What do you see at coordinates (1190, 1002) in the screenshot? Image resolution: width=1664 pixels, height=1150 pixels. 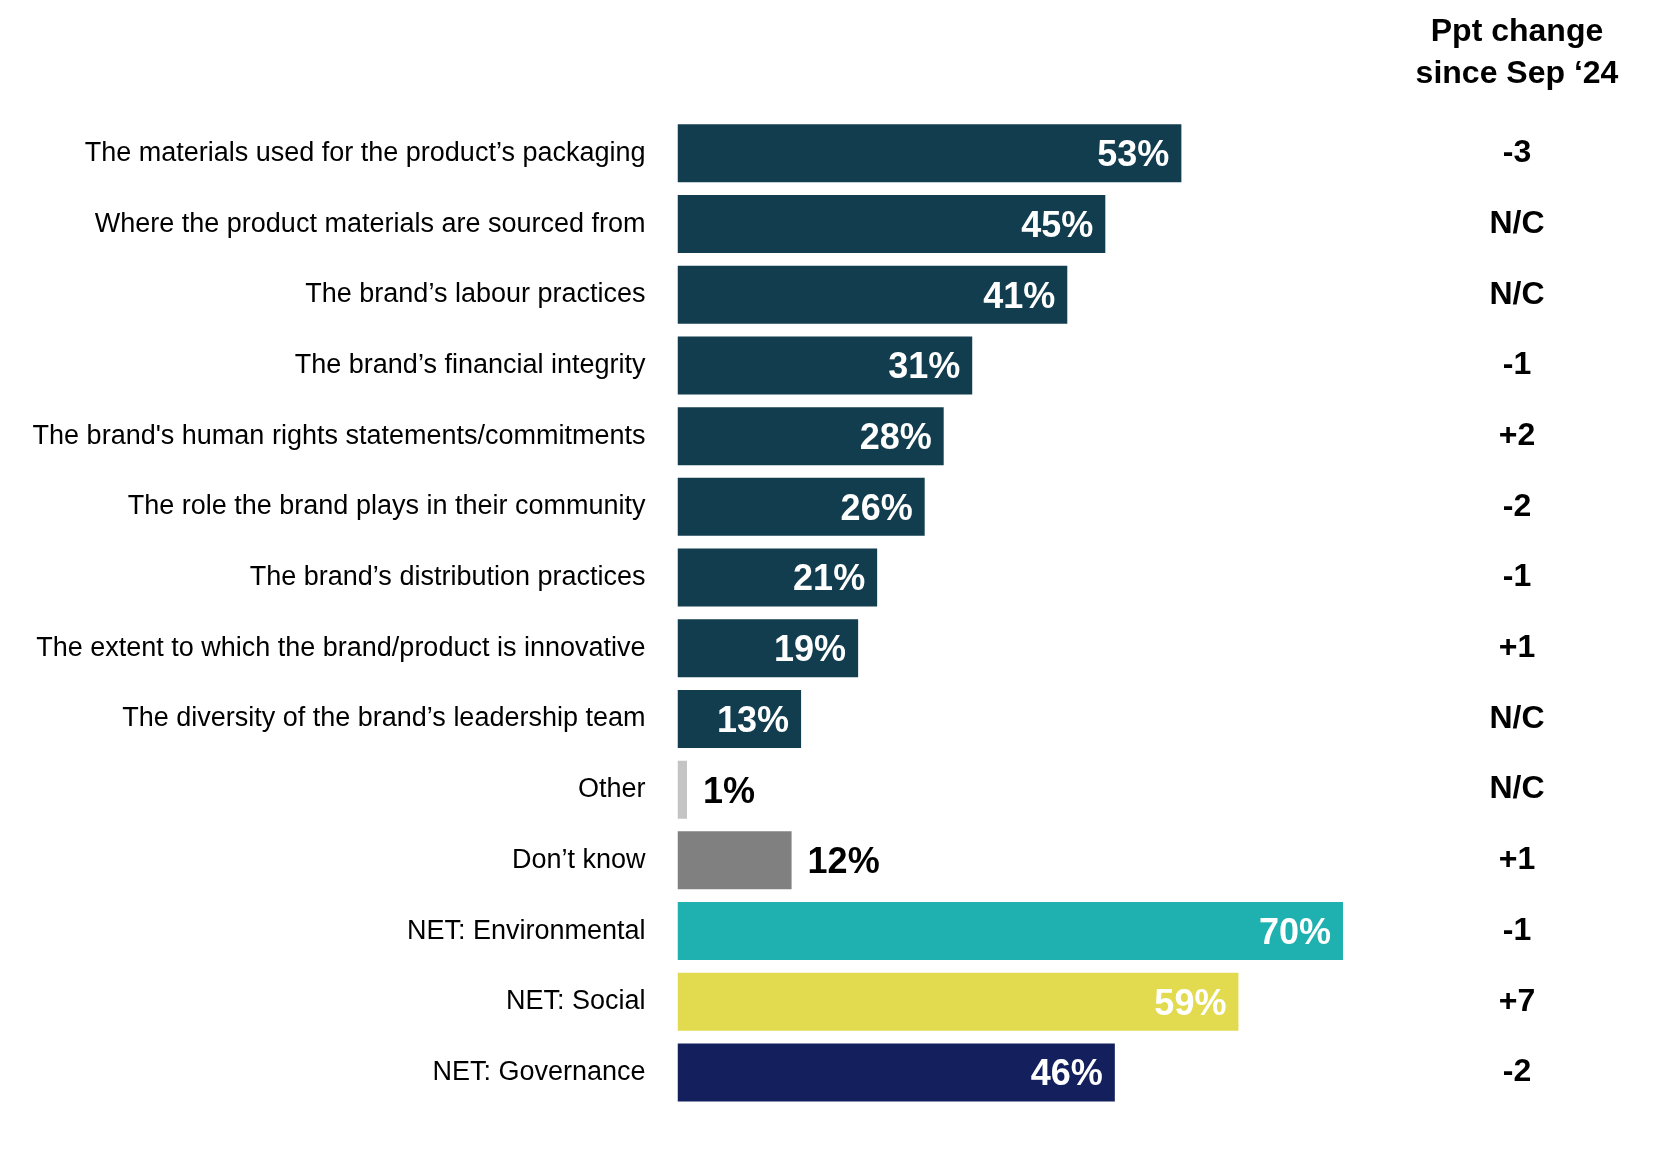 I see `data-label: 59%` at bounding box center [1190, 1002].